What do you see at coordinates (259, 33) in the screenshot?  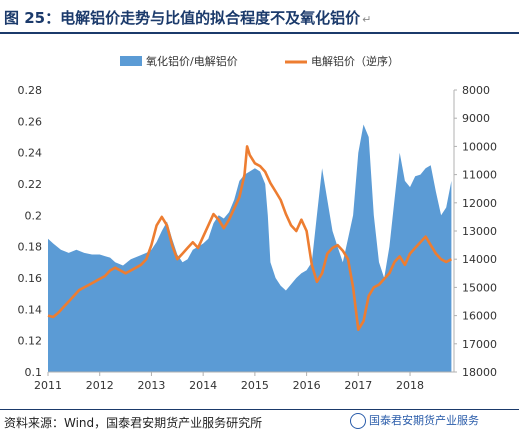 I see `title-rule` at bounding box center [259, 33].